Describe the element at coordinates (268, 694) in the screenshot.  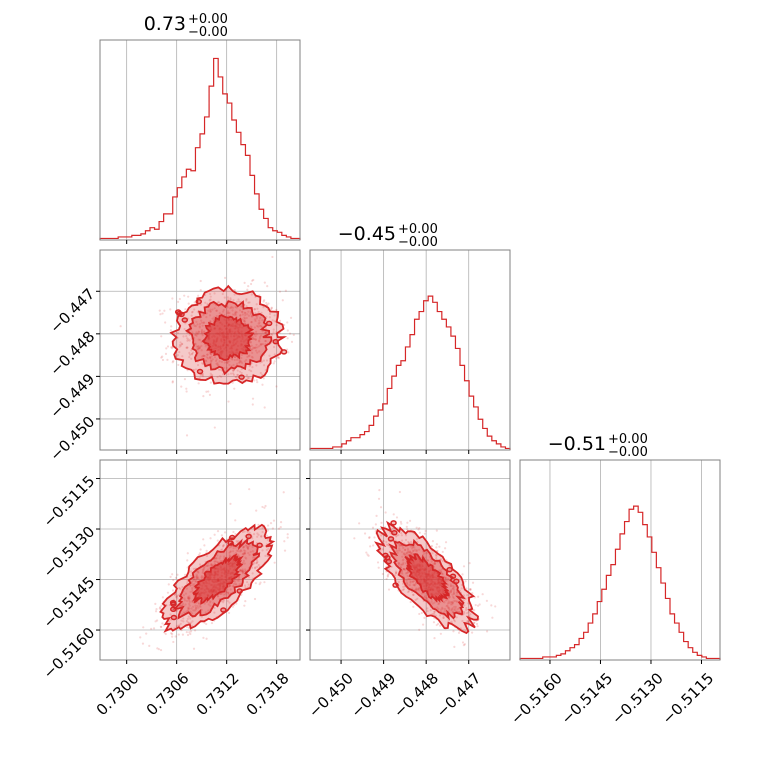
I see `xlabel-param-0-tick-3: 0.7318` at that location.